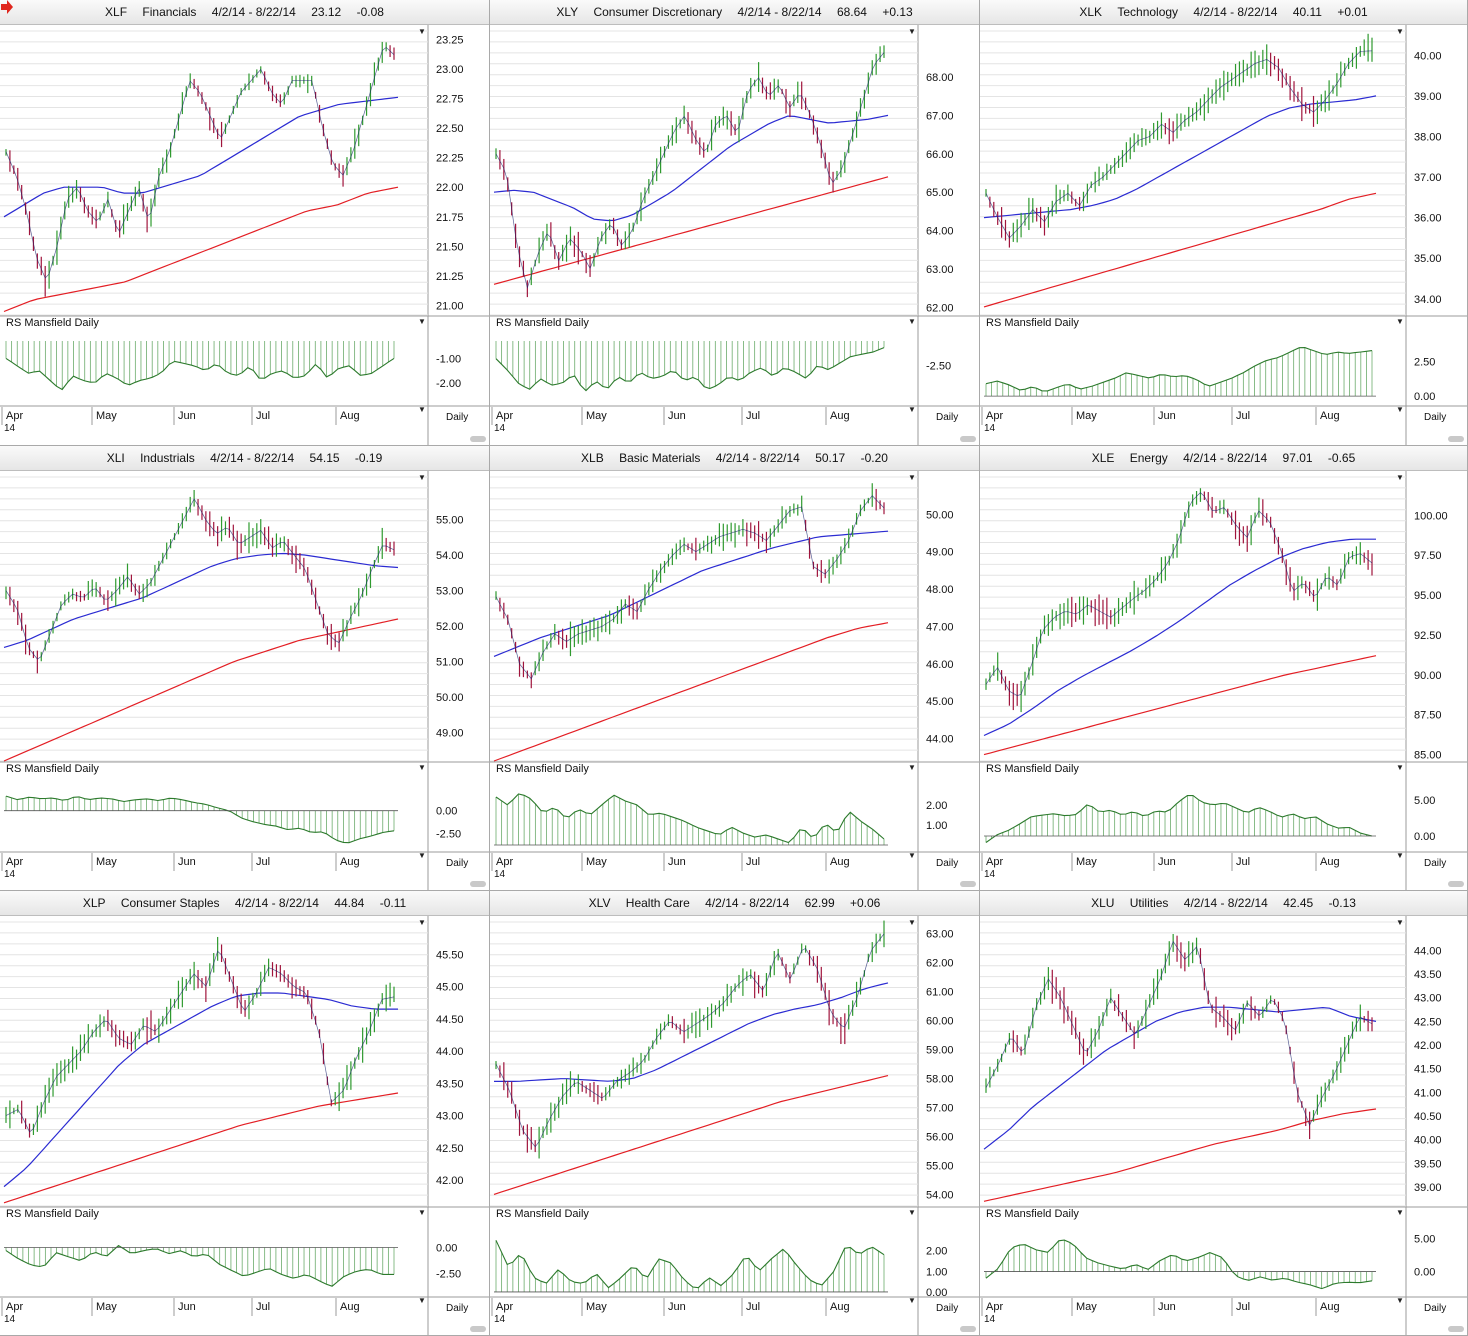 The height and width of the screenshot is (1336, 1468). Describe the element at coordinates (450, 99) in the screenshot. I see `price-tick-label: 22.75` at that location.